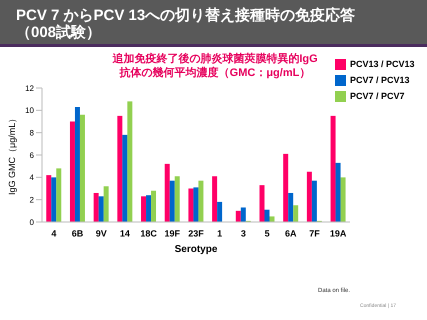 The image size is (427, 320). I want to click on legend-label: PCV7 / PCV13, so click(380, 80).